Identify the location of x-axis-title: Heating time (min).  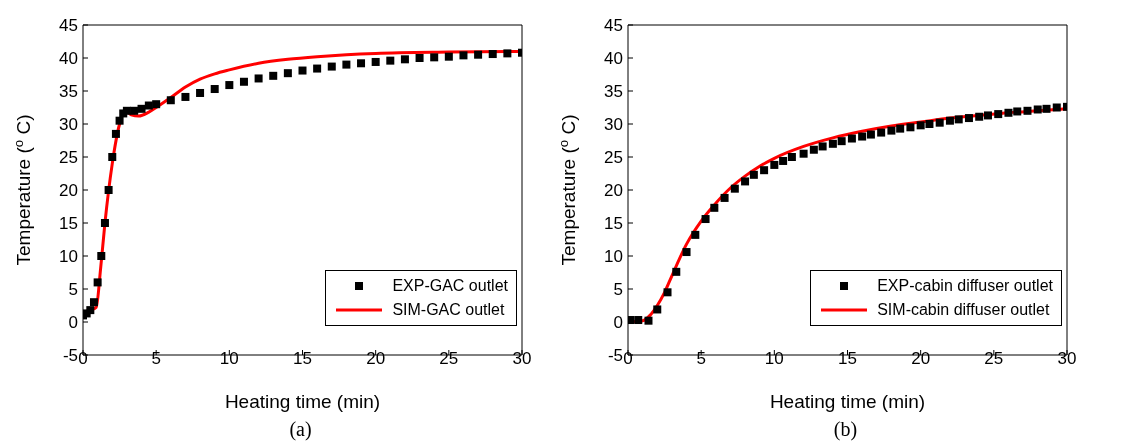
(302, 401).